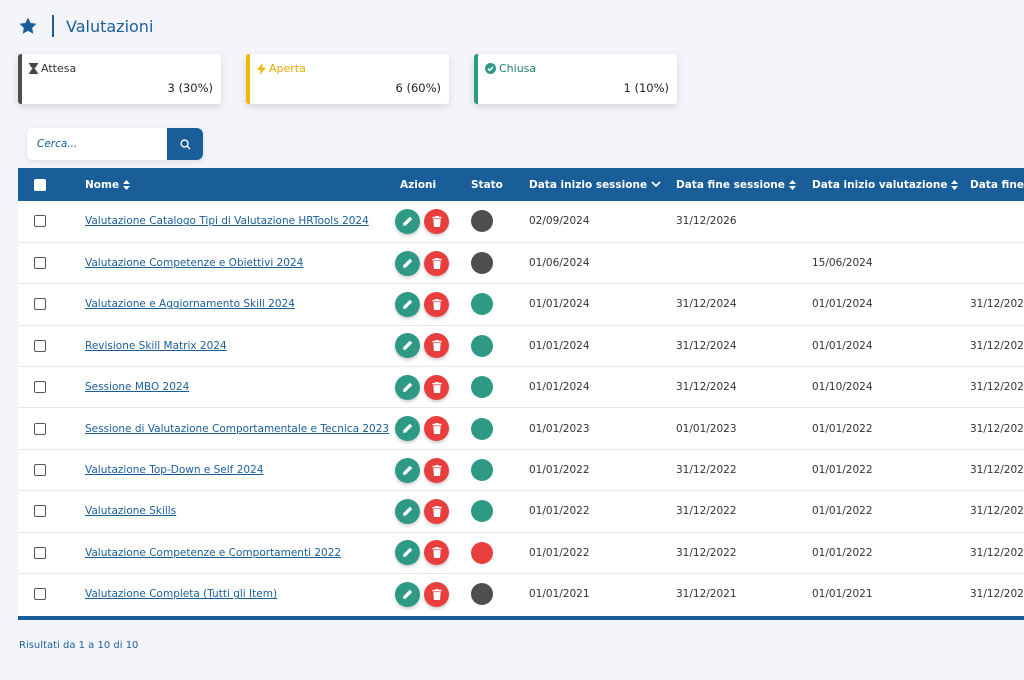 The height and width of the screenshot is (680, 1024). I want to click on column-header-nome: Nome, so click(235, 184).